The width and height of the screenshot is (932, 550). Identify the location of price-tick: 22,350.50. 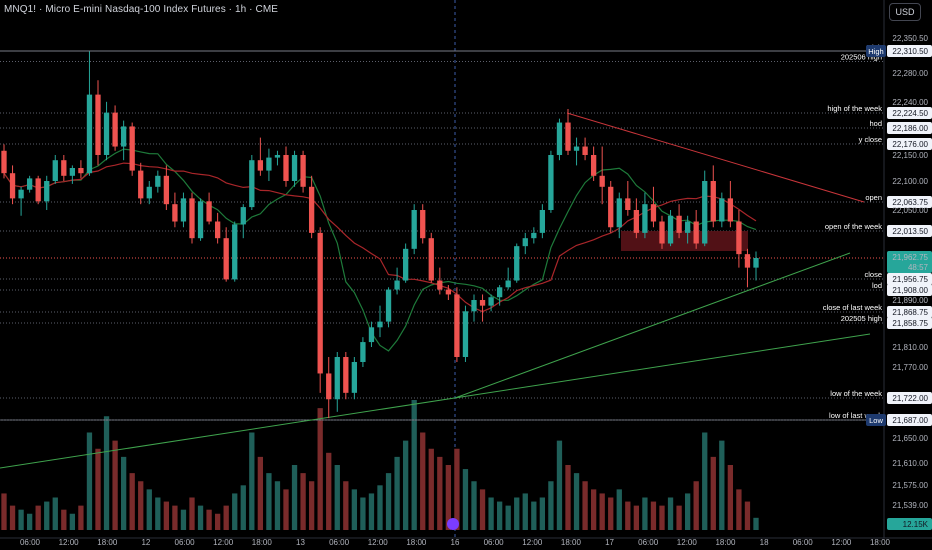
(910, 38).